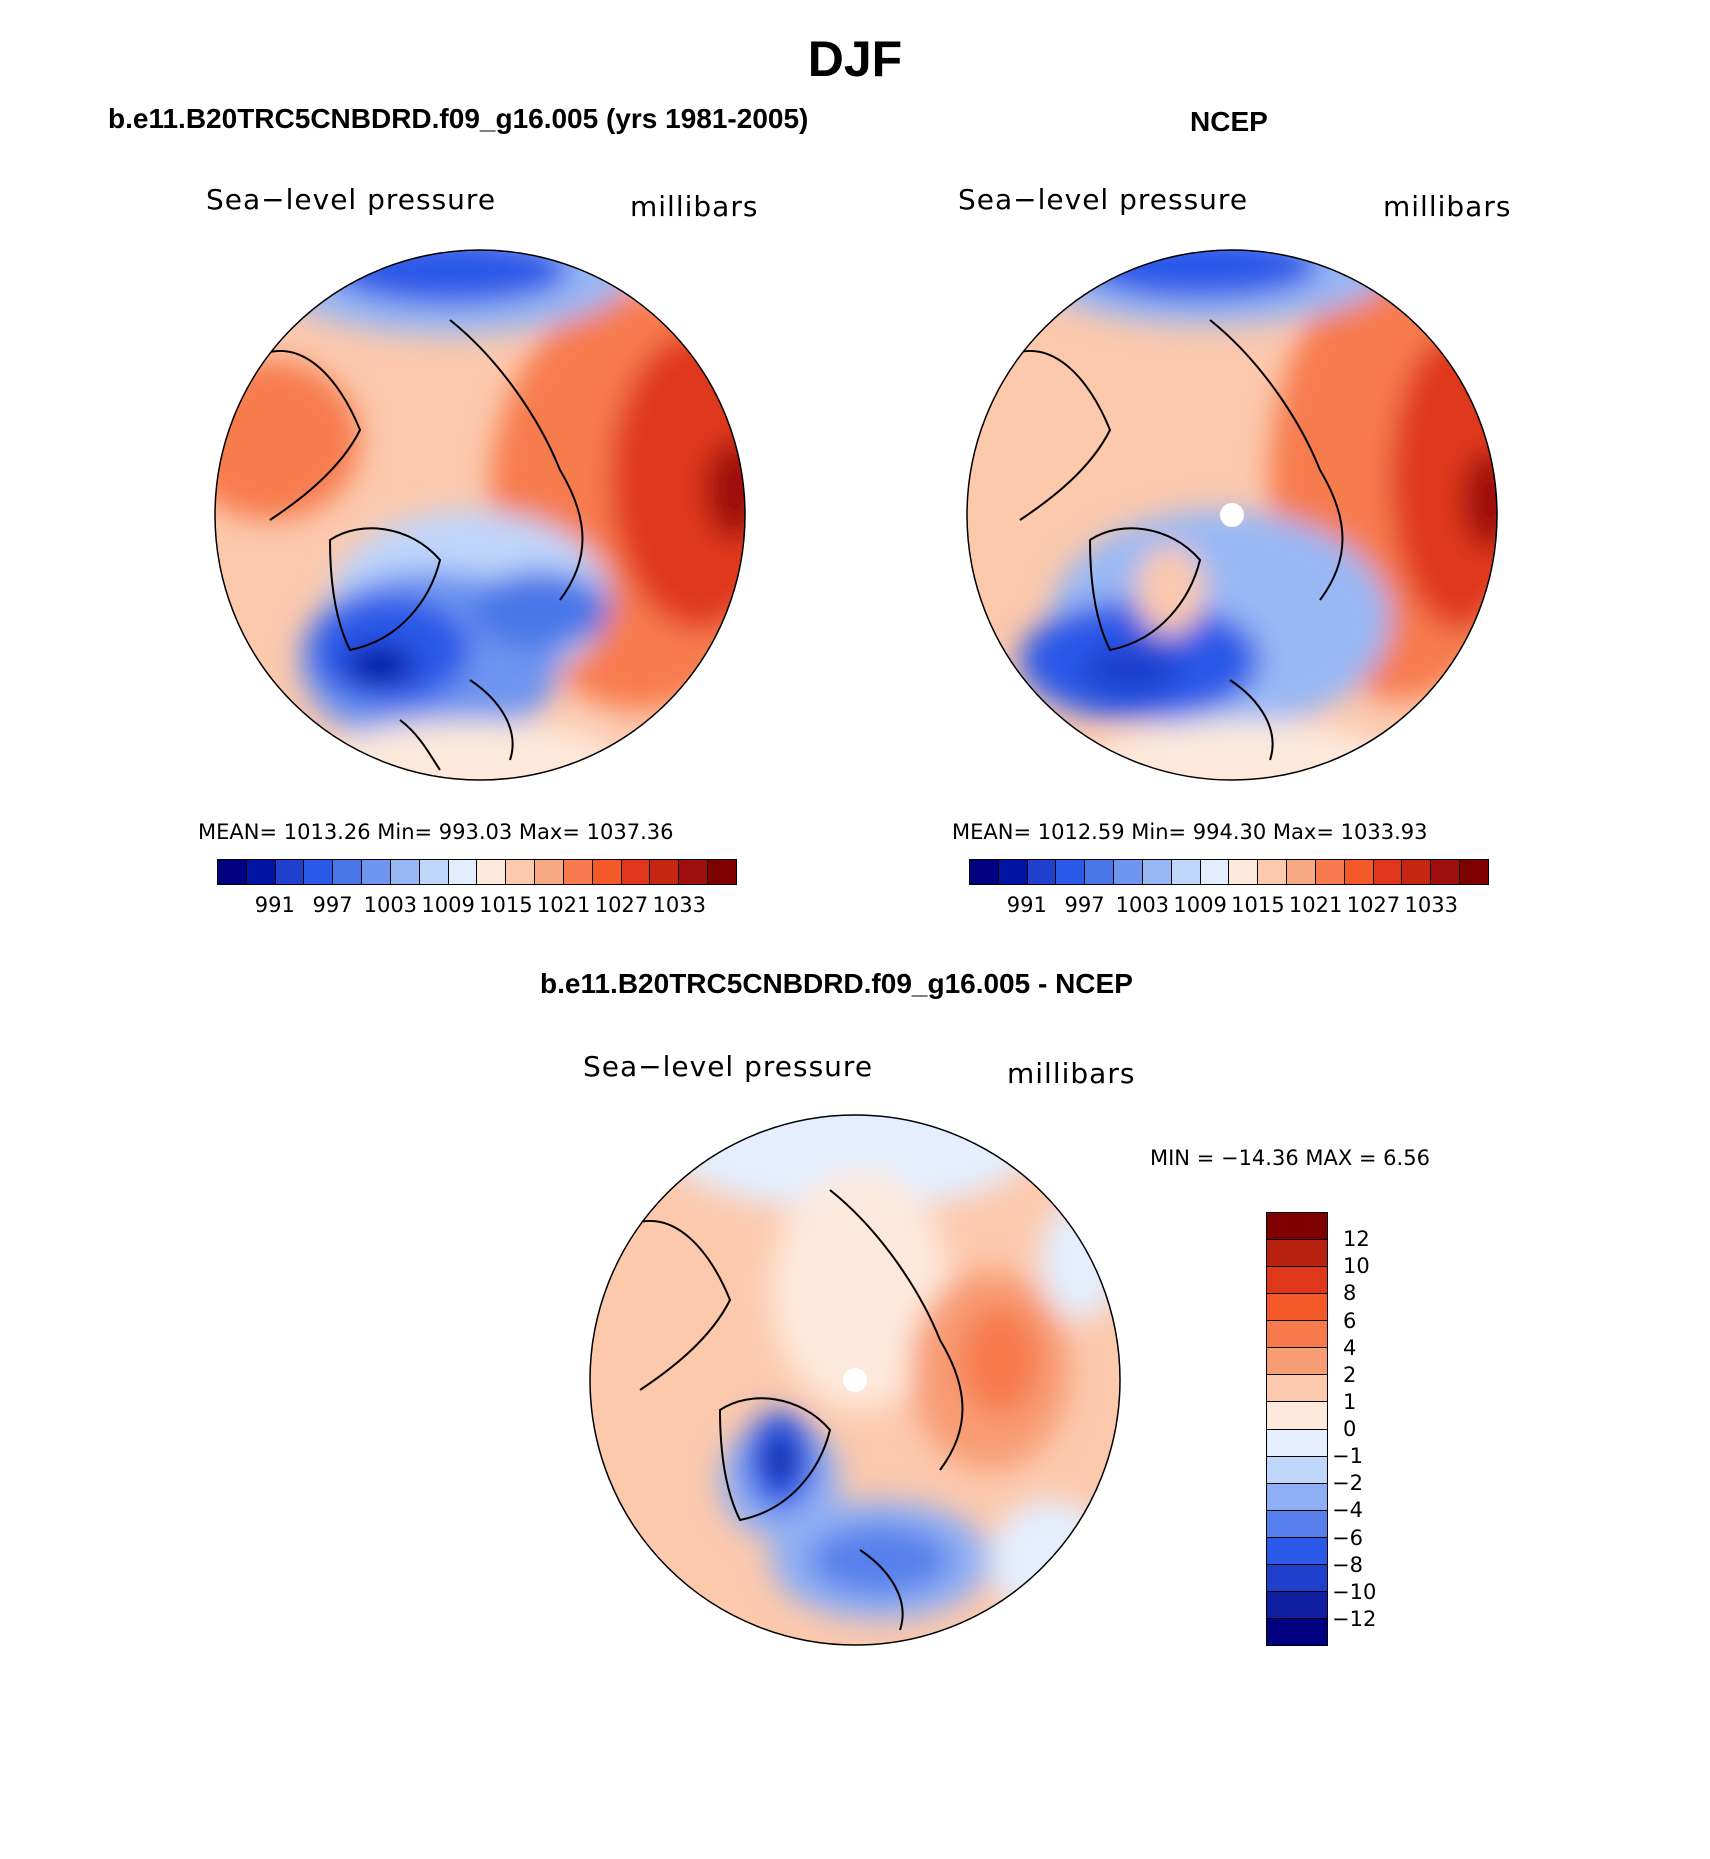  What do you see at coordinates (1347, 1483) in the screenshot?
I see `colorbar-tick-label: −2` at bounding box center [1347, 1483].